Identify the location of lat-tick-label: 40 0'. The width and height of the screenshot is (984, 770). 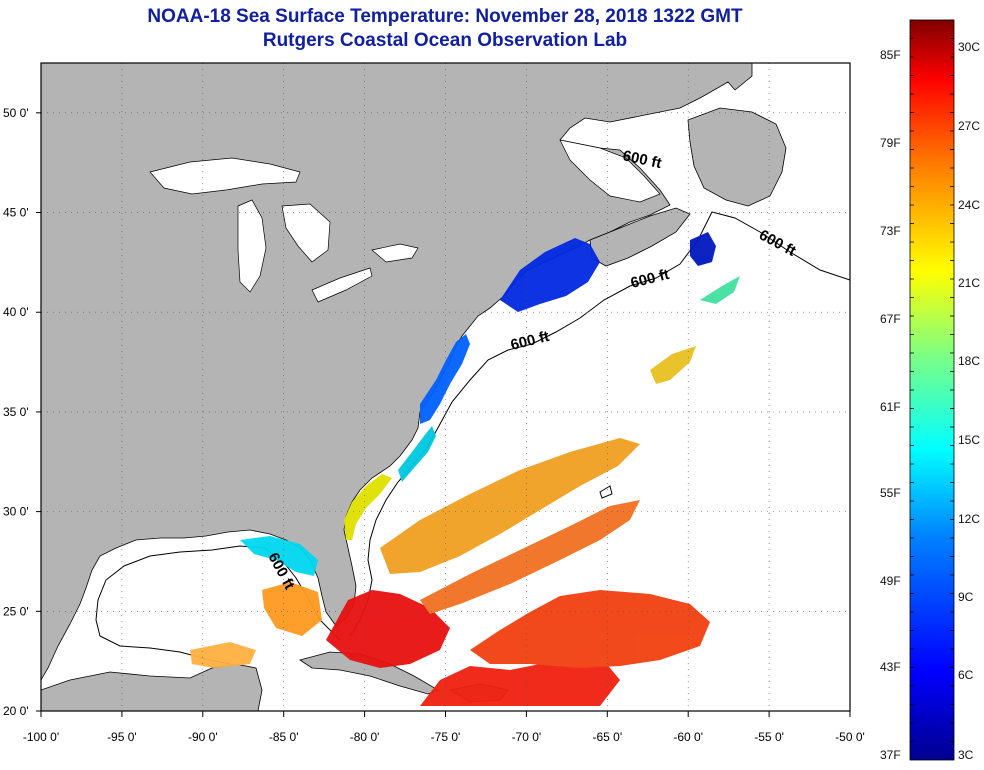
(16, 312).